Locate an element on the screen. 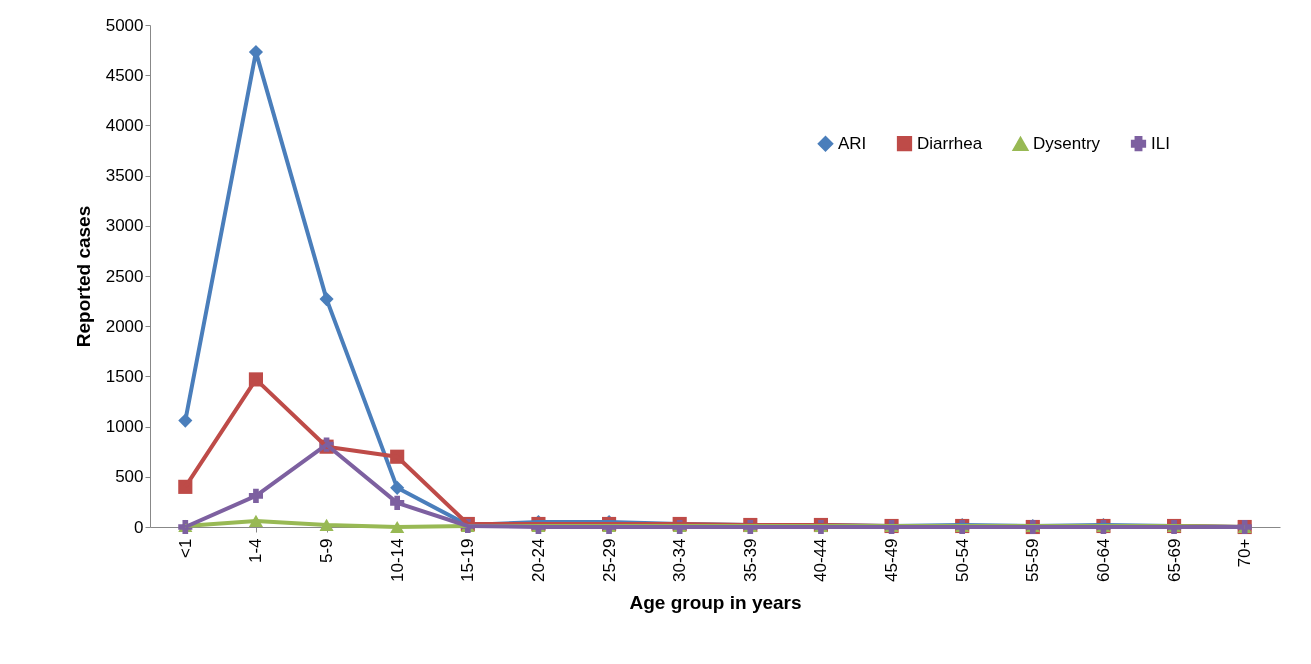 The image size is (1311, 664). y-tick-label: 5000 is located at coordinates (124, 25).